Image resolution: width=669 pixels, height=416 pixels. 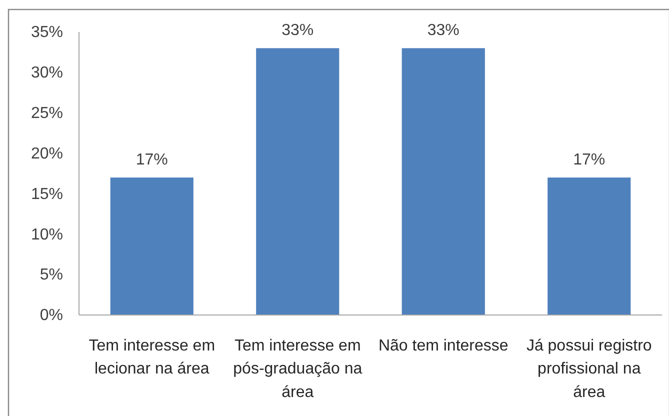 I want to click on y-tick-label: 0%, so click(x=51, y=315).